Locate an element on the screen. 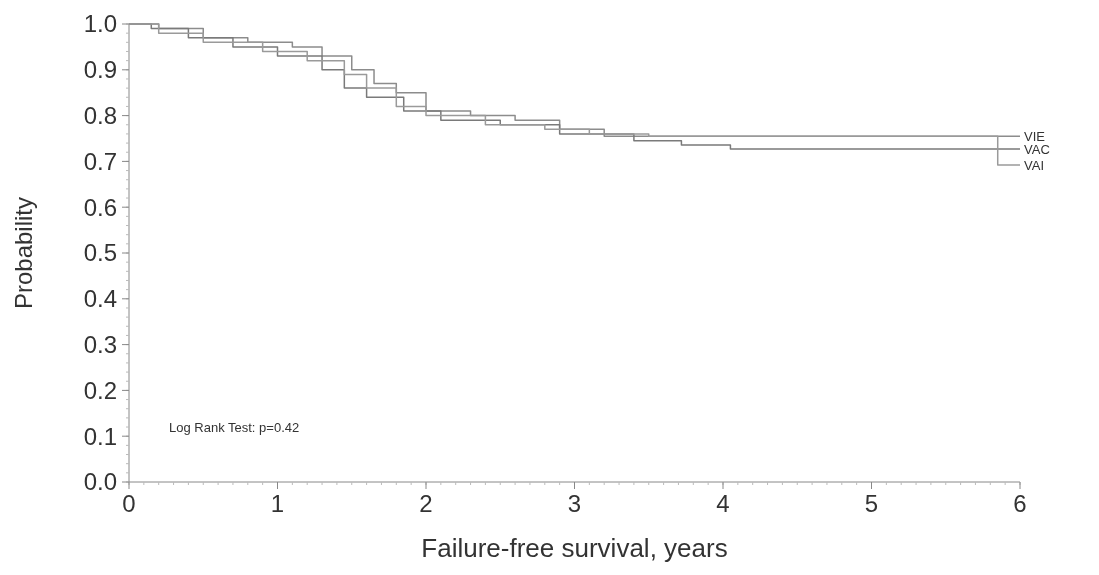 This screenshot has height=575, width=1099. x-tick-label: 5 is located at coordinates (871, 503).